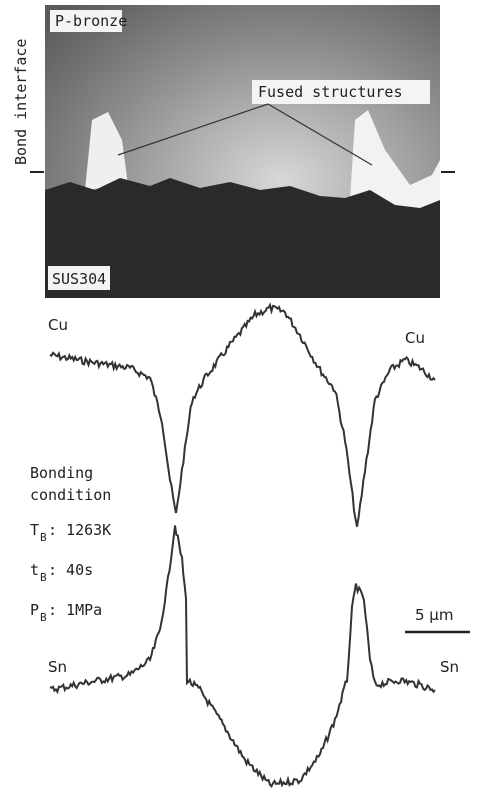 This screenshot has width=501, height=808. Describe the element at coordinates (61, 473) in the screenshot. I see `condition-title: Bonding` at that location.